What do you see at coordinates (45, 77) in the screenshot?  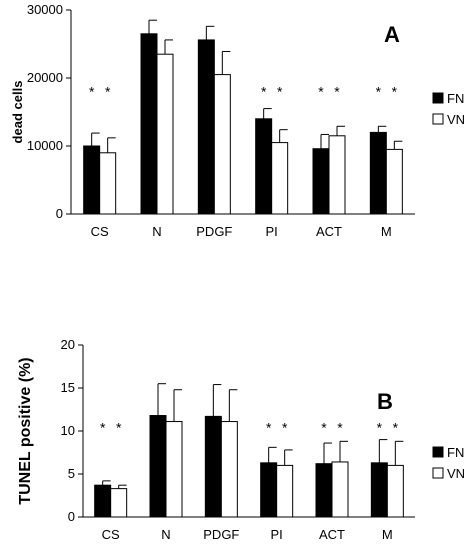 I see `y-tick-label: 20000` at bounding box center [45, 77].